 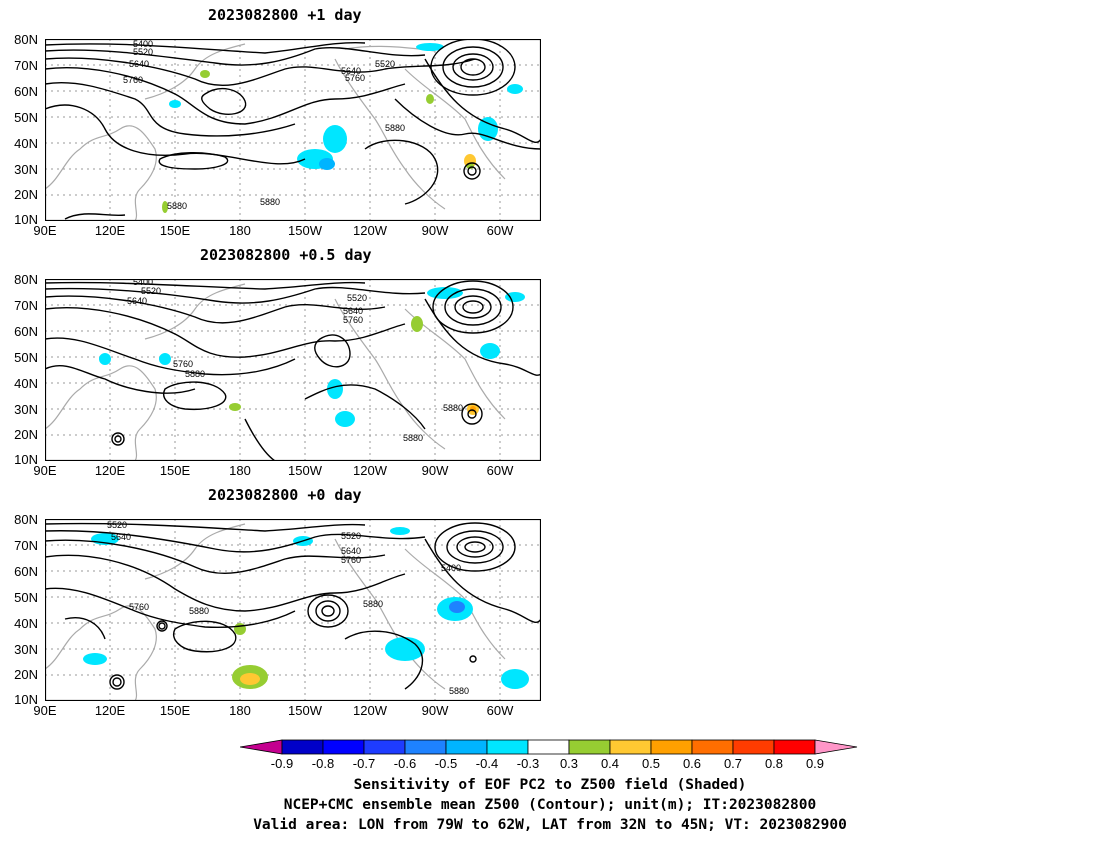 What do you see at coordinates (323, 763) in the screenshot?
I see `colorbar-tick-label: -0.8` at bounding box center [323, 763].